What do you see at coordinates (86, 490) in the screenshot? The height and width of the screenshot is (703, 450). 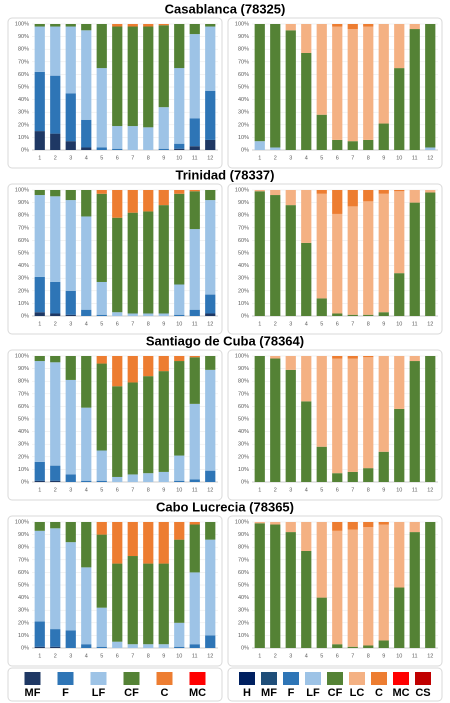 I see `x-tick-label: 4` at bounding box center [86, 490].